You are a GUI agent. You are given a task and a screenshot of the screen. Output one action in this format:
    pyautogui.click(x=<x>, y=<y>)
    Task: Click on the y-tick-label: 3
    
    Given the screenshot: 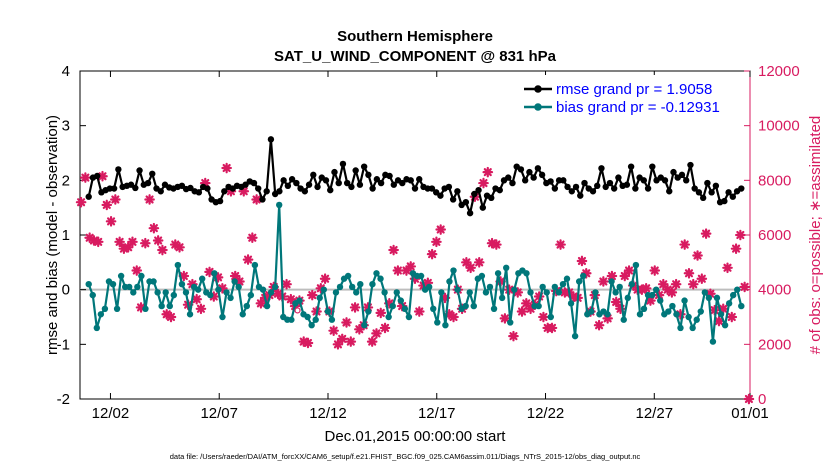 What is the action you would take?
    pyautogui.click(x=66, y=126)
    